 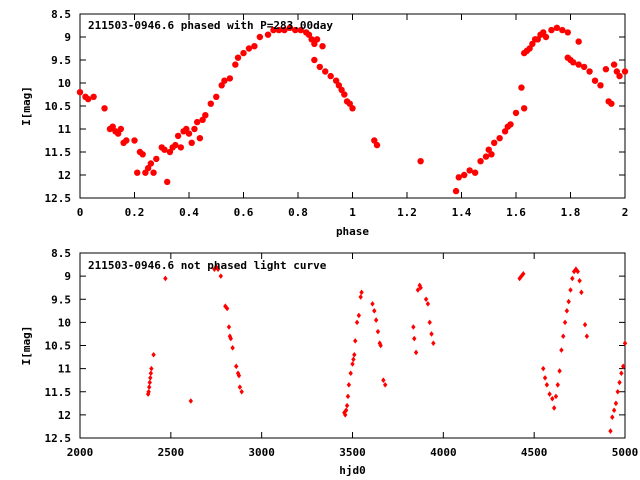 I want to click on unphased-plot-x-axis-title: hjd0, so click(x=352, y=470).